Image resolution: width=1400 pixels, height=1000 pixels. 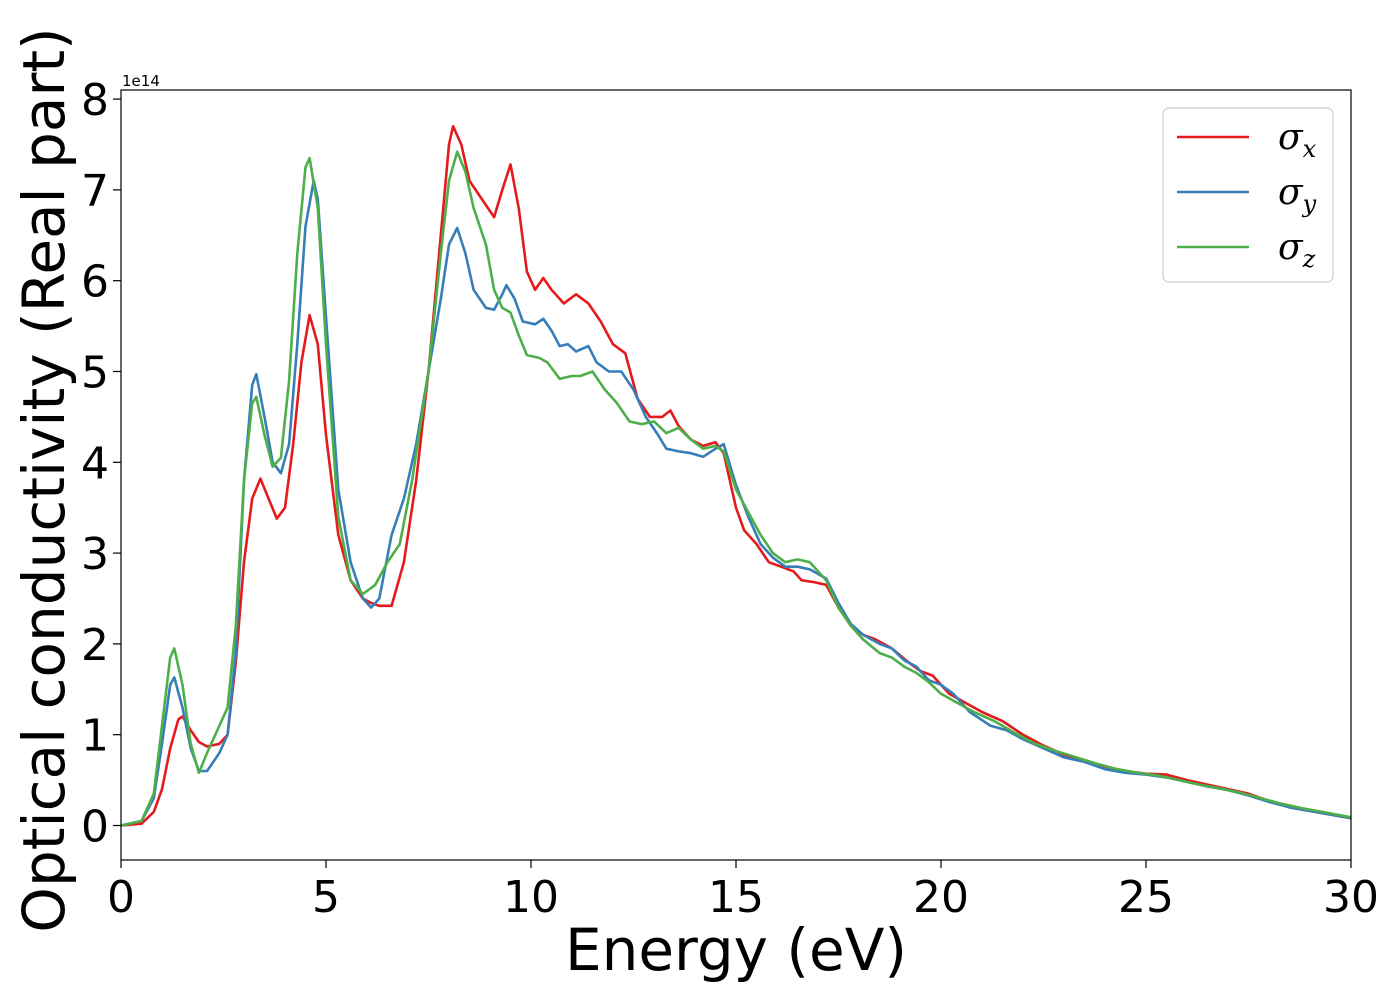 I want to click on y-tick-label: 0, so click(x=95, y=826).